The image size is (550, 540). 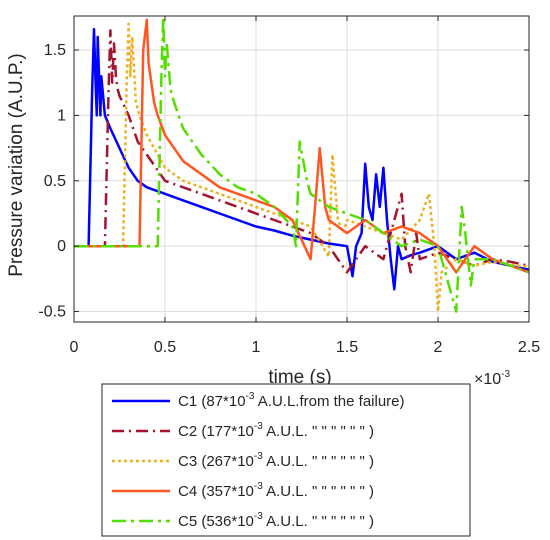 I want to click on y-axis-title: Pressure variation (A.U.P.), so click(x=16, y=165).